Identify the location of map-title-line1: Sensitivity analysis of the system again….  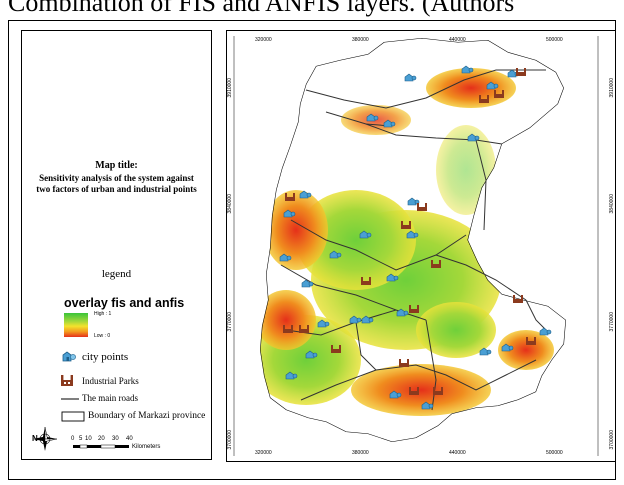
(116, 178).